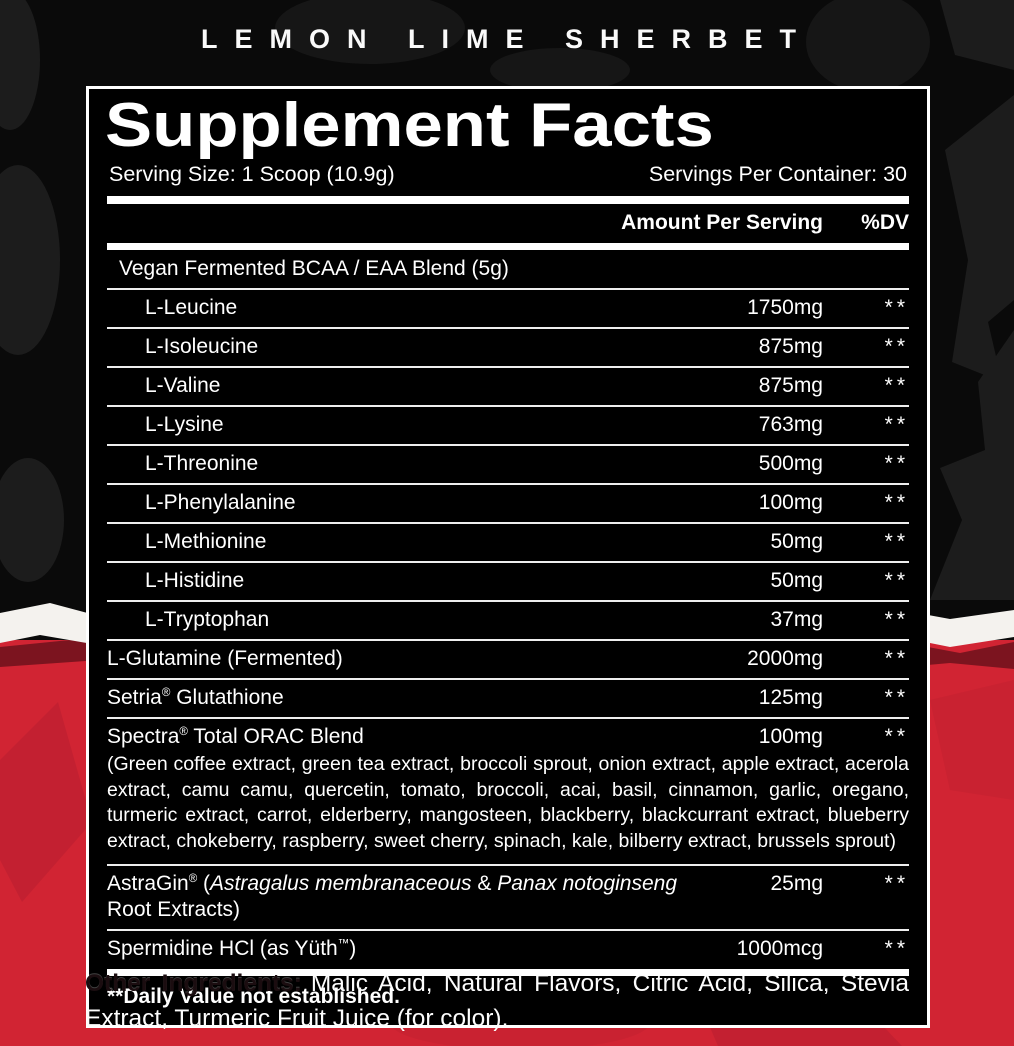 Image resolution: width=1014 pixels, height=1046 pixels. Describe the element at coordinates (206, 542) in the screenshot. I see `ingredient-name: L-Methionine` at that location.